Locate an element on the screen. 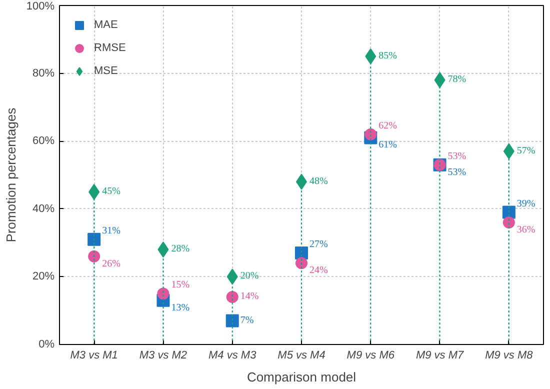 The width and height of the screenshot is (550, 389). data-label: 57% is located at coordinates (526, 150).